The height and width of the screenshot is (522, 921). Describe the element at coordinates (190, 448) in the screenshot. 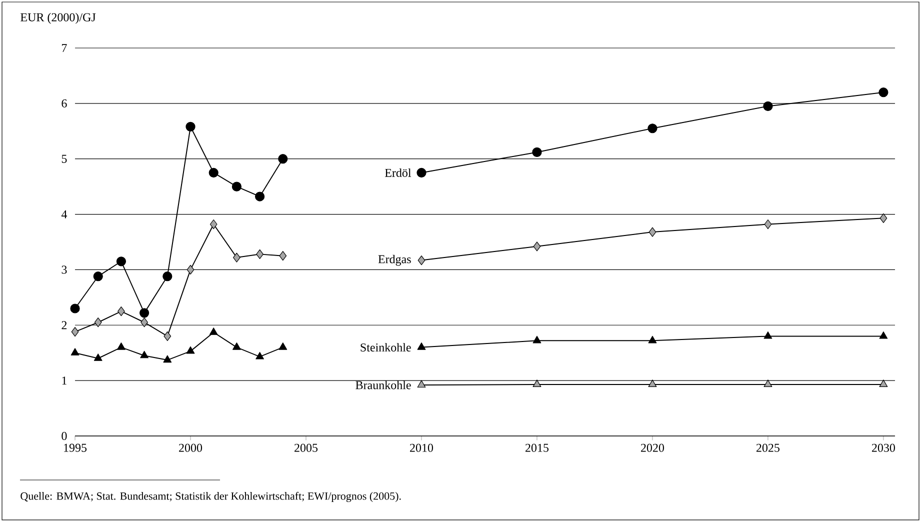

I see `x-tick-label: 2000` at that location.